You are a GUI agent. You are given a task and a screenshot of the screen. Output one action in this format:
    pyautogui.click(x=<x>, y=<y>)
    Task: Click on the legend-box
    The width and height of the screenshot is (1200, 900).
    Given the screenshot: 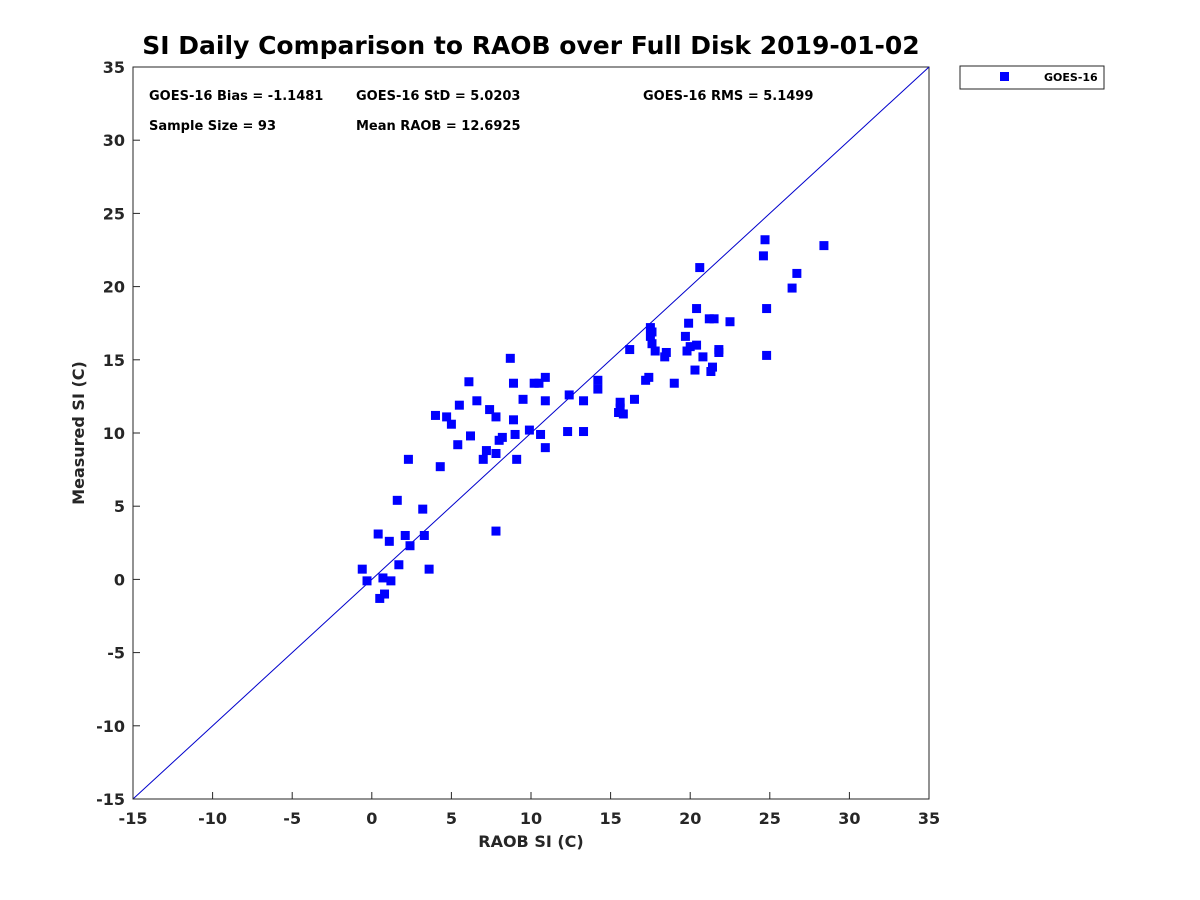 What is the action you would take?
    pyautogui.click(x=1032, y=77)
    